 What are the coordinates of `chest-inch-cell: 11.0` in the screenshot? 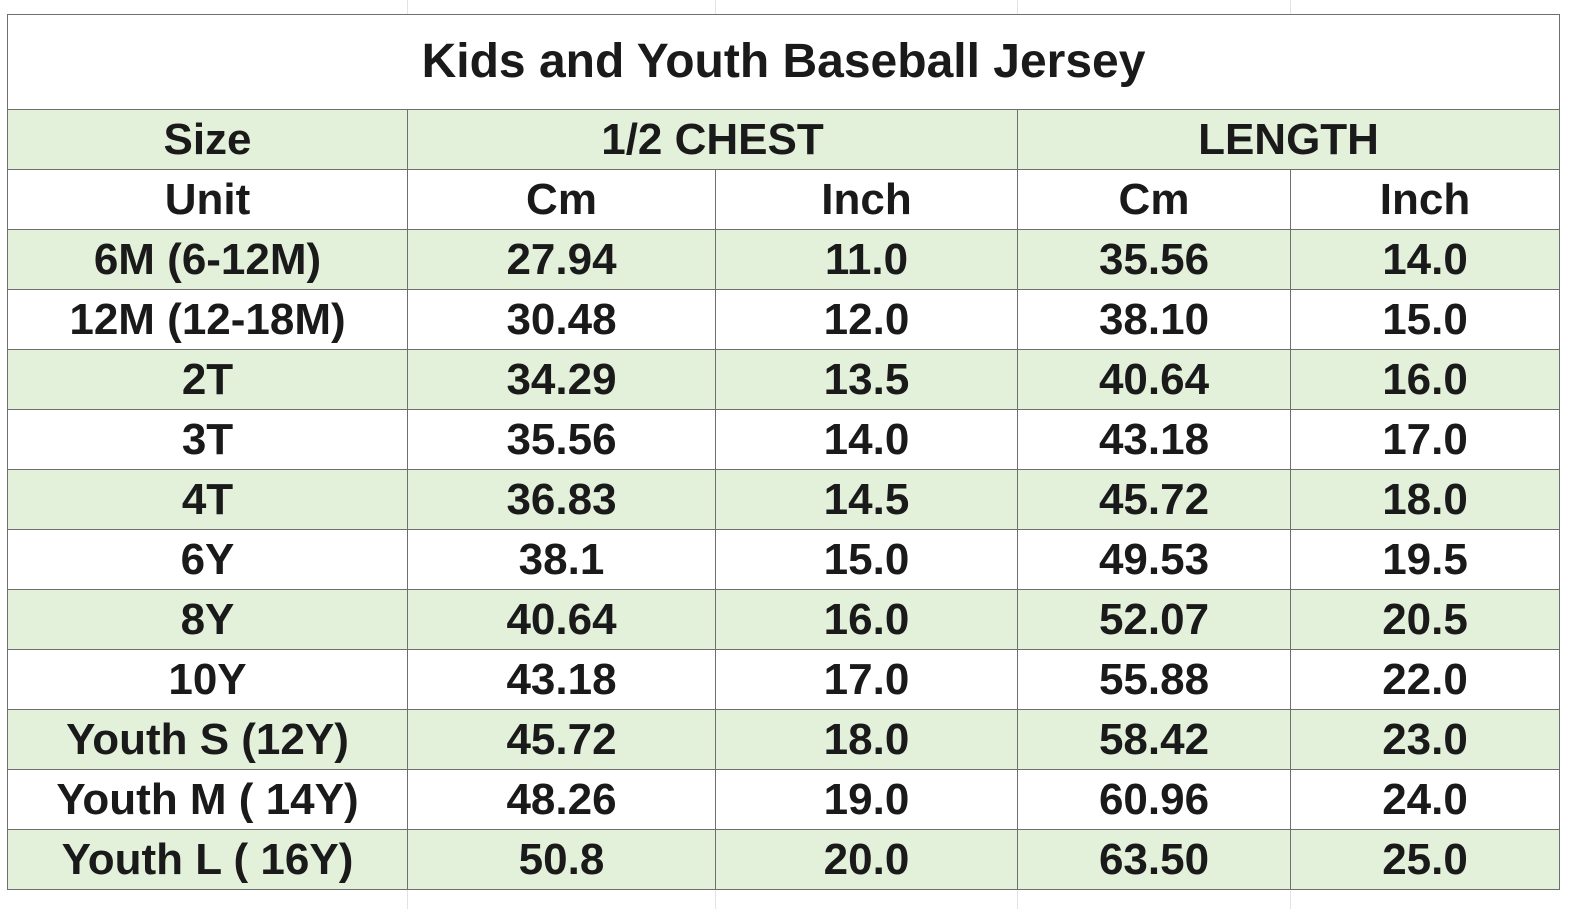 It's located at (866, 259).